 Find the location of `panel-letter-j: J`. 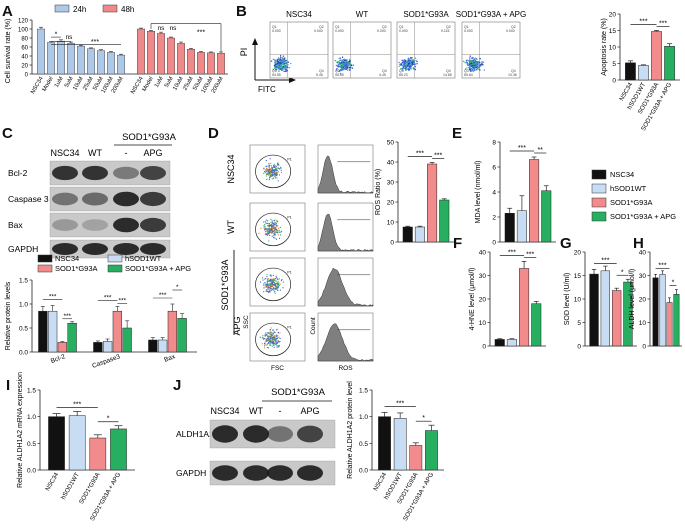

panel-letter-j: J is located at coordinates (177, 385).